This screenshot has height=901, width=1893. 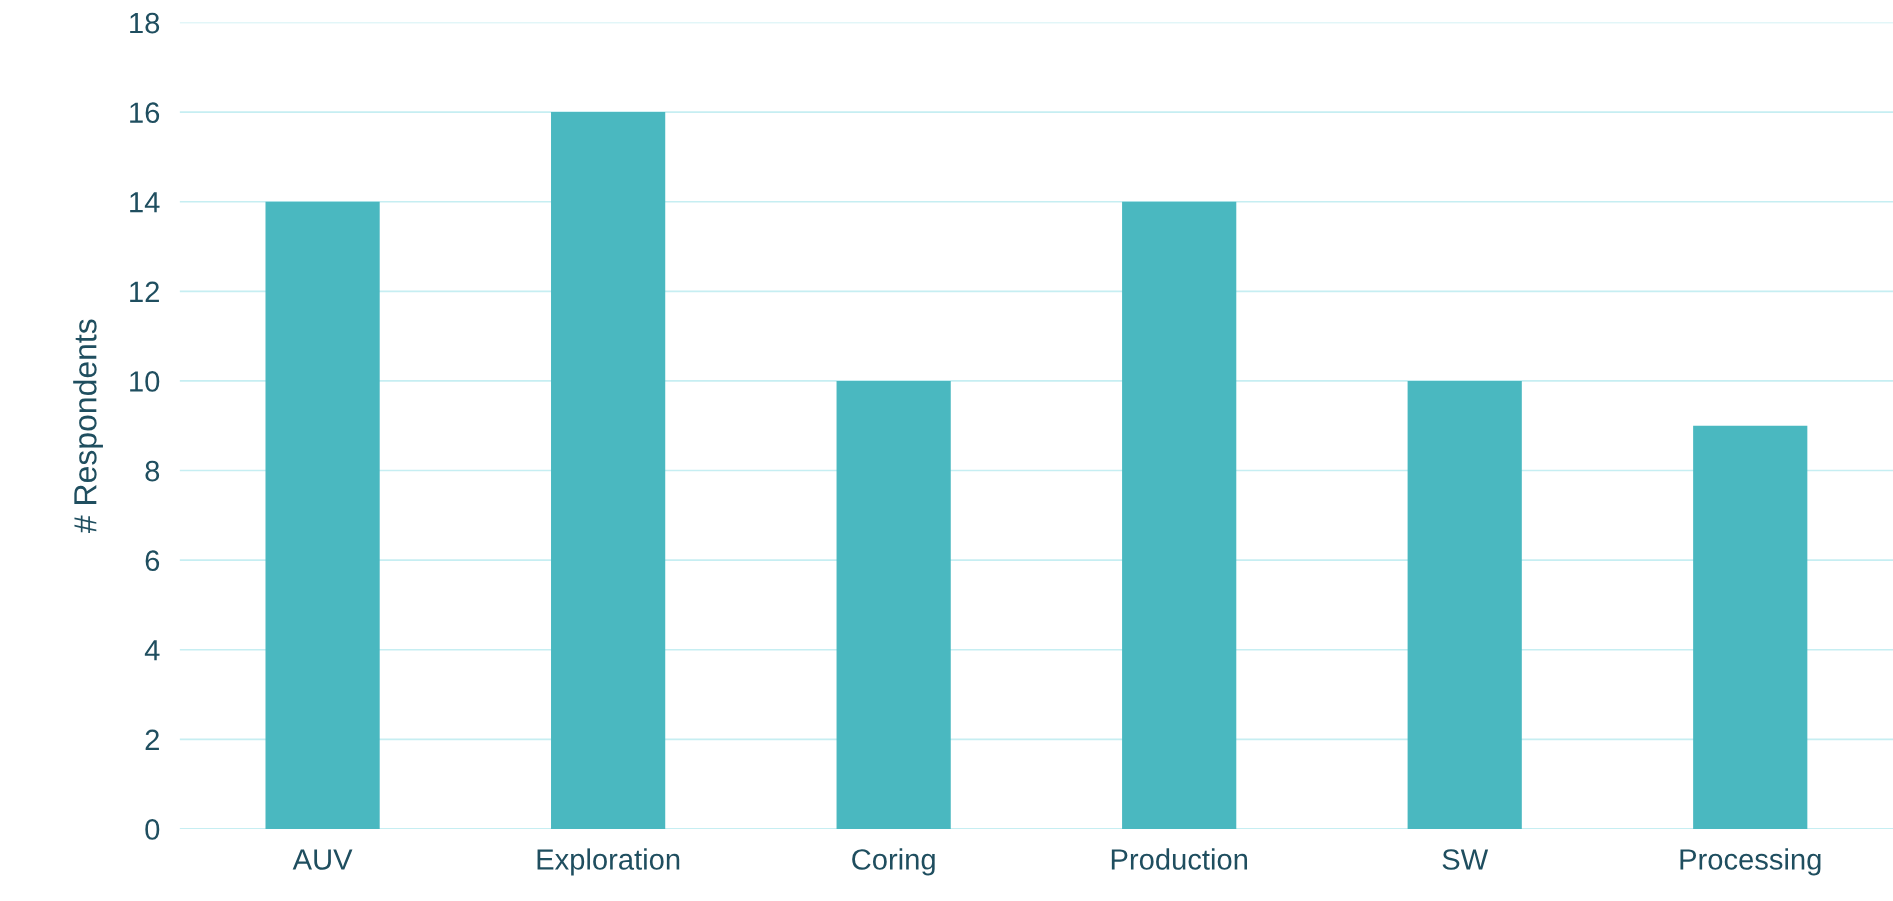 What do you see at coordinates (893, 862) in the screenshot?
I see `x-tick-label: Coring` at bounding box center [893, 862].